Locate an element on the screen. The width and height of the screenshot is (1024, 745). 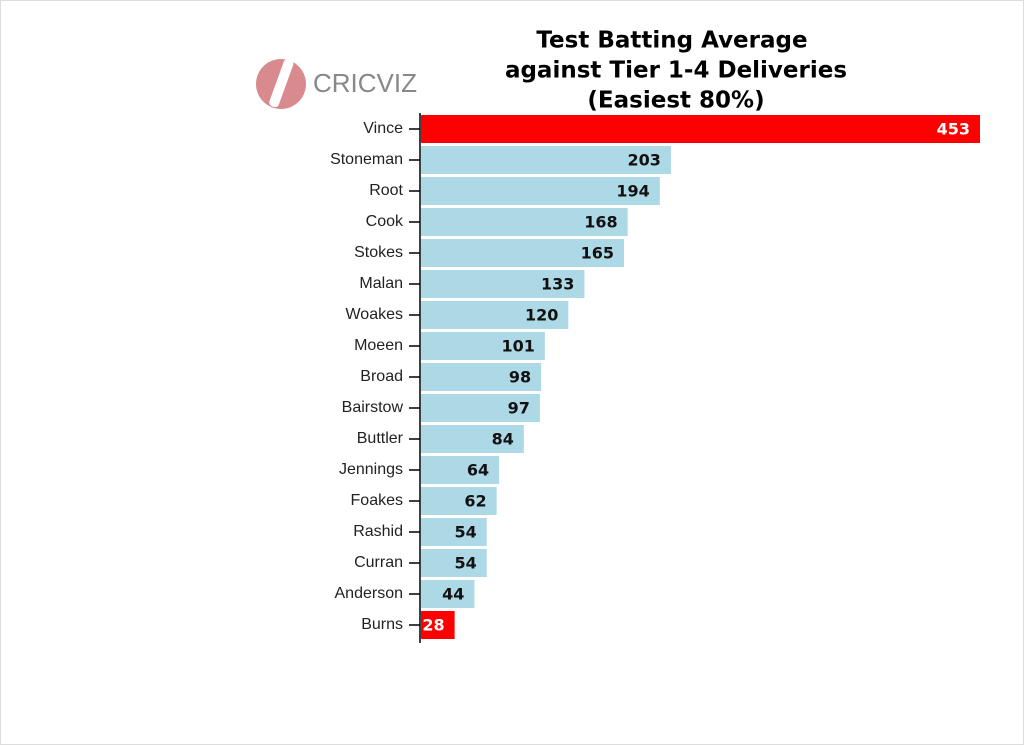
y-tick-label: Rashid is located at coordinates (378, 531).